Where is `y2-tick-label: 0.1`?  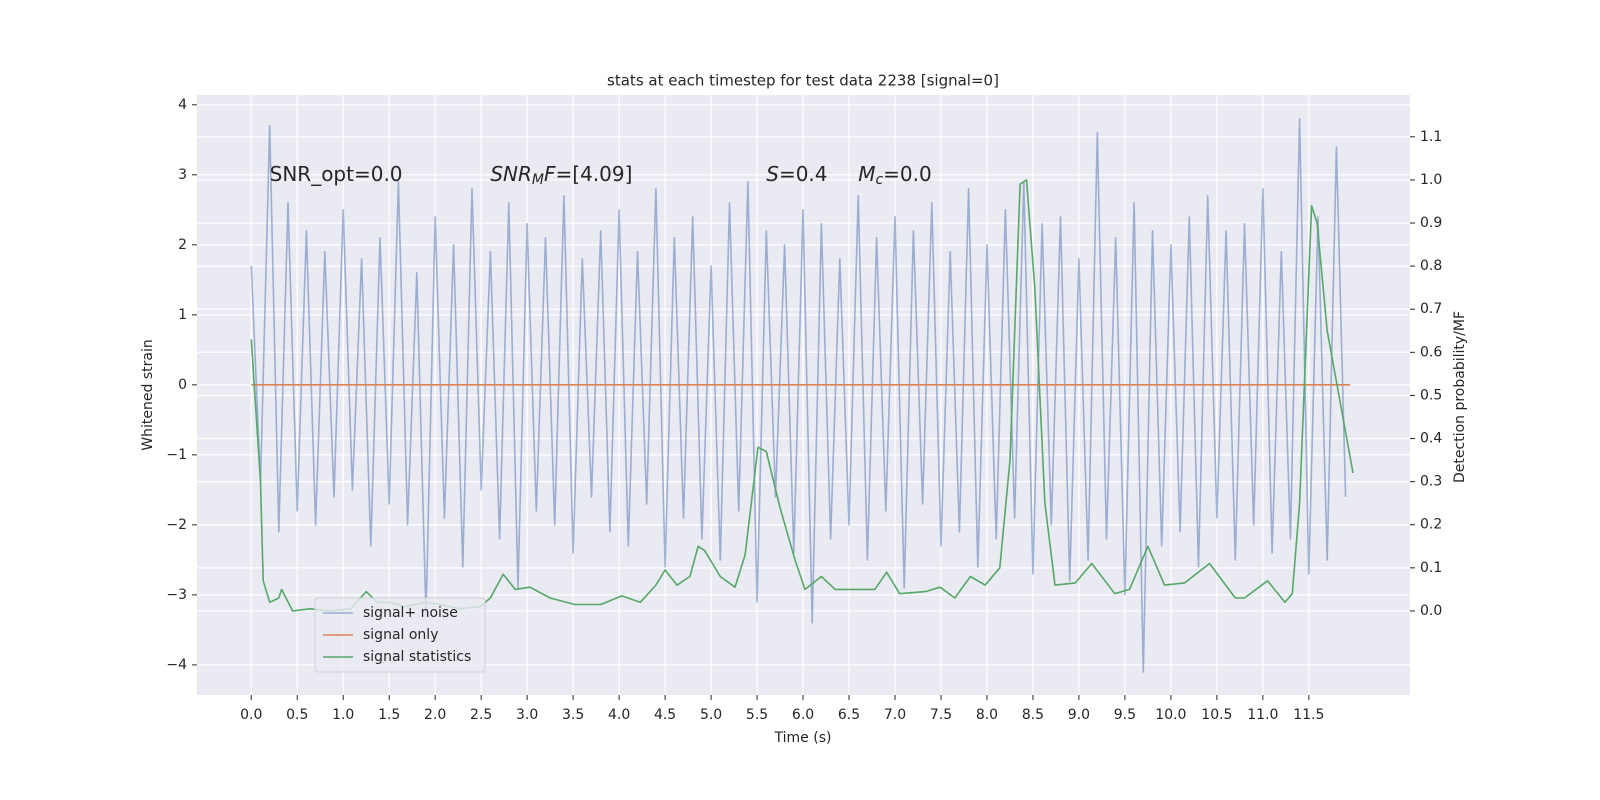 y2-tick-label: 0.1 is located at coordinates (1431, 568).